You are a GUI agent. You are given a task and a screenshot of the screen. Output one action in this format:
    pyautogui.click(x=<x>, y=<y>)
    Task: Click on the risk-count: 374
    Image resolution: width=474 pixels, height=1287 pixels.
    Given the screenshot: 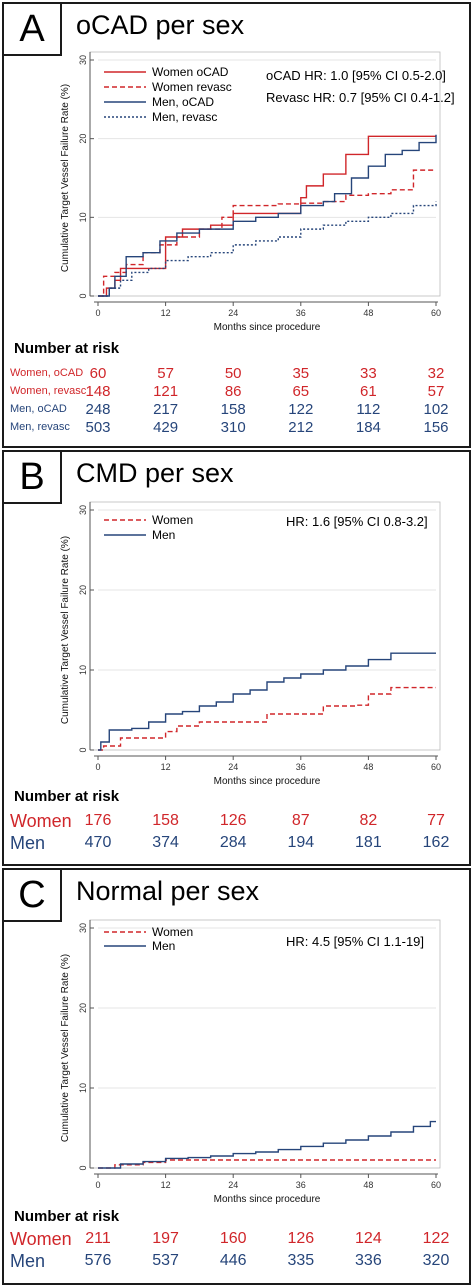 What is the action you would take?
    pyautogui.click(x=165, y=843)
    